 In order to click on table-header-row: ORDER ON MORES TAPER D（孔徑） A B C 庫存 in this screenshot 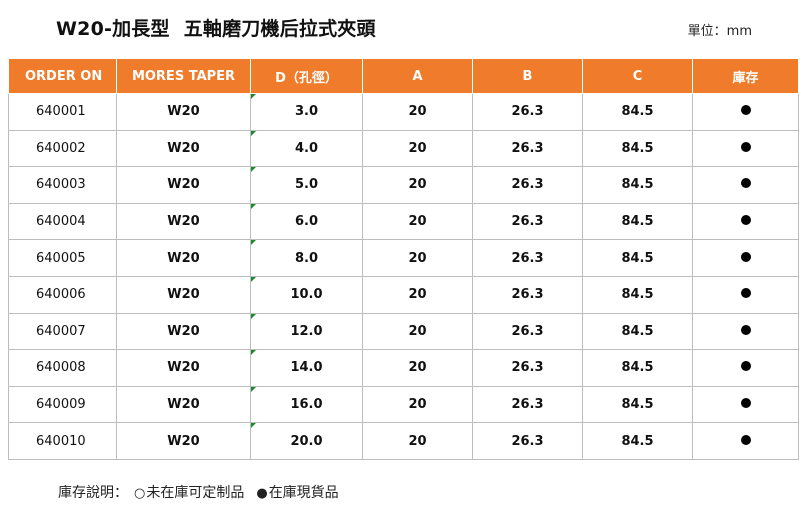, I will do `click(403, 76)`.